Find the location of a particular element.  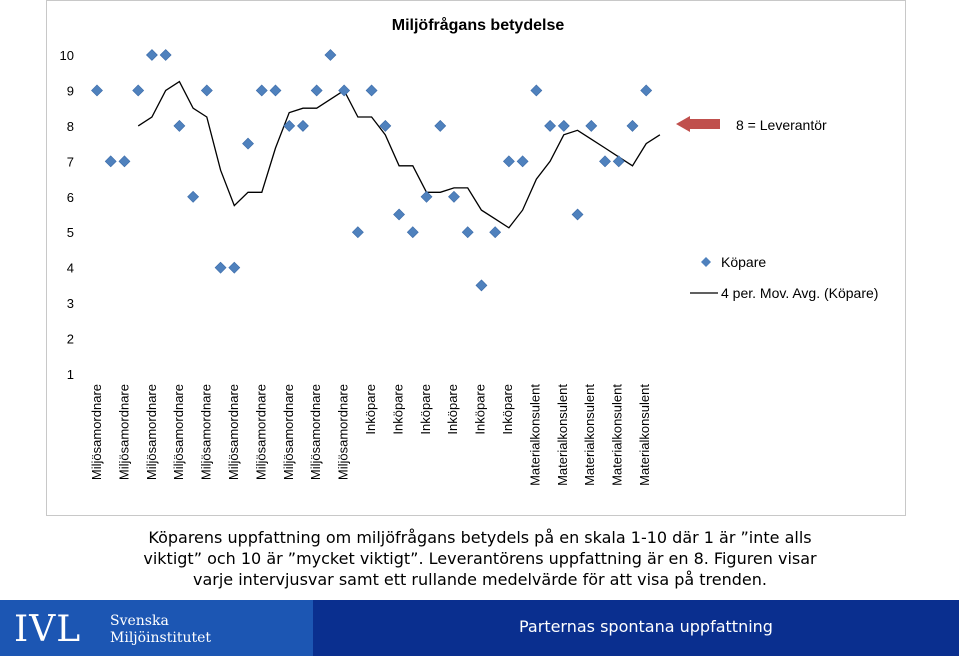

ivl-logo: IVL Svenska Miljöinstitutet is located at coordinates (164, 630).